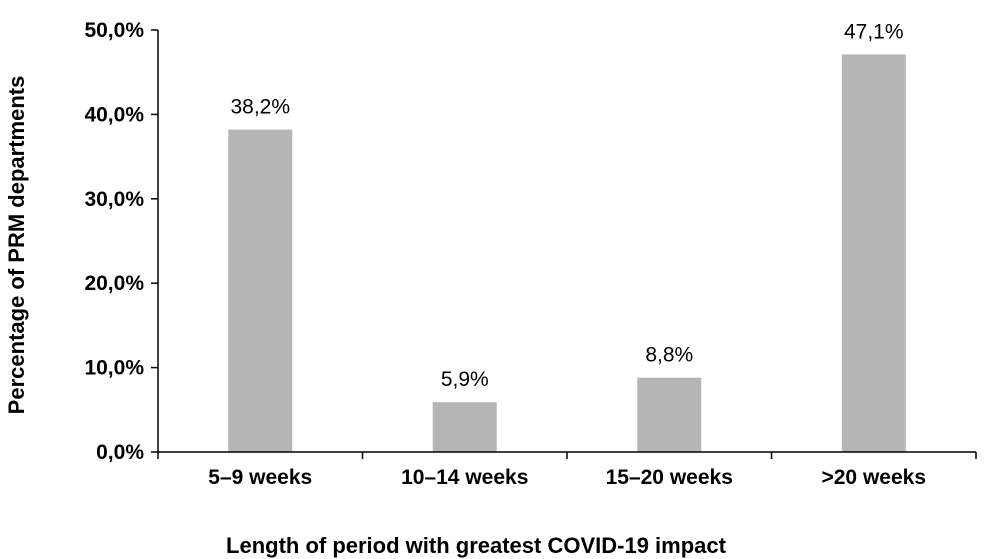 Image resolution: width=990 pixels, height=559 pixels. I want to click on x-tick-label: 5–9 weeks, so click(260, 477).